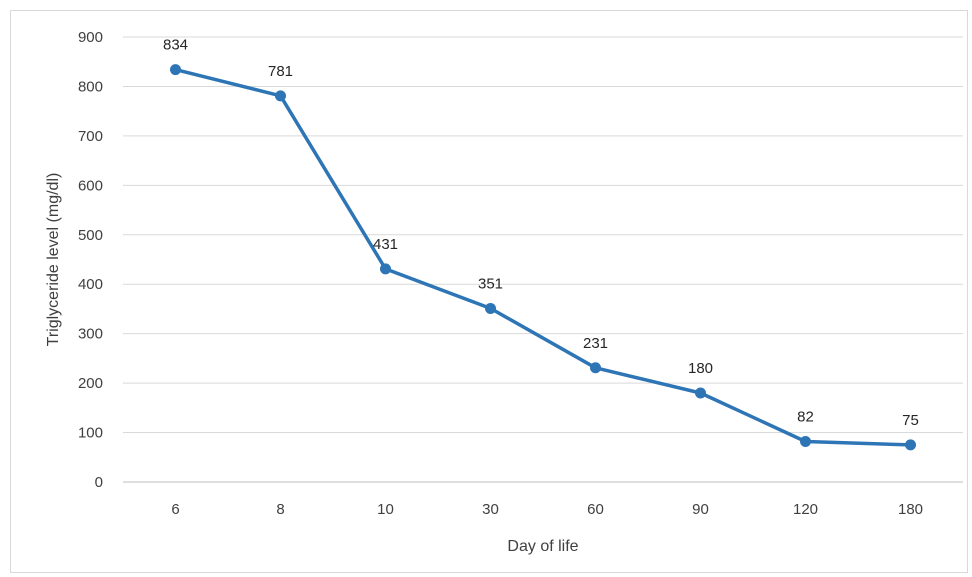 The image size is (972, 577). What do you see at coordinates (542, 546) in the screenshot?
I see `x-axis-title: Day of life` at bounding box center [542, 546].